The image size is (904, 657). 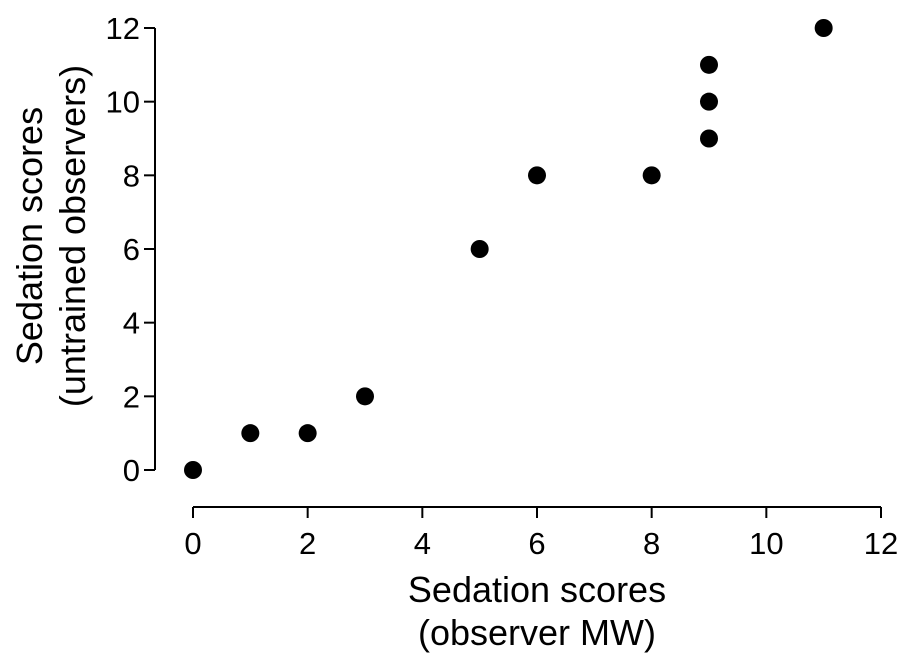 What do you see at coordinates (131, 175) in the screenshot?
I see `y-tick-label: 8` at bounding box center [131, 175].